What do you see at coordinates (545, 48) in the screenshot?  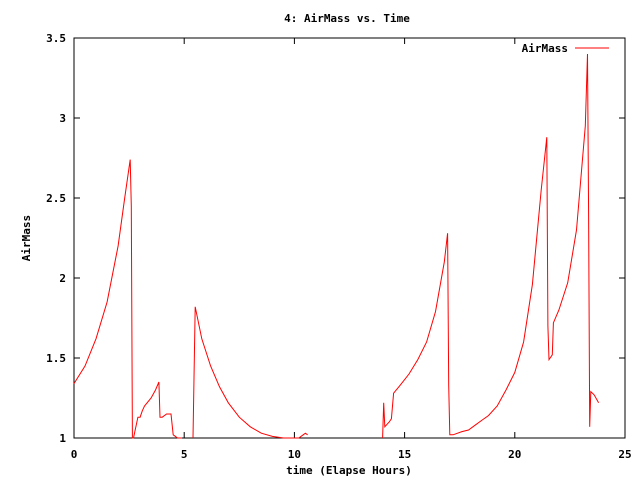 I see `legend-label: AirMass` at bounding box center [545, 48].